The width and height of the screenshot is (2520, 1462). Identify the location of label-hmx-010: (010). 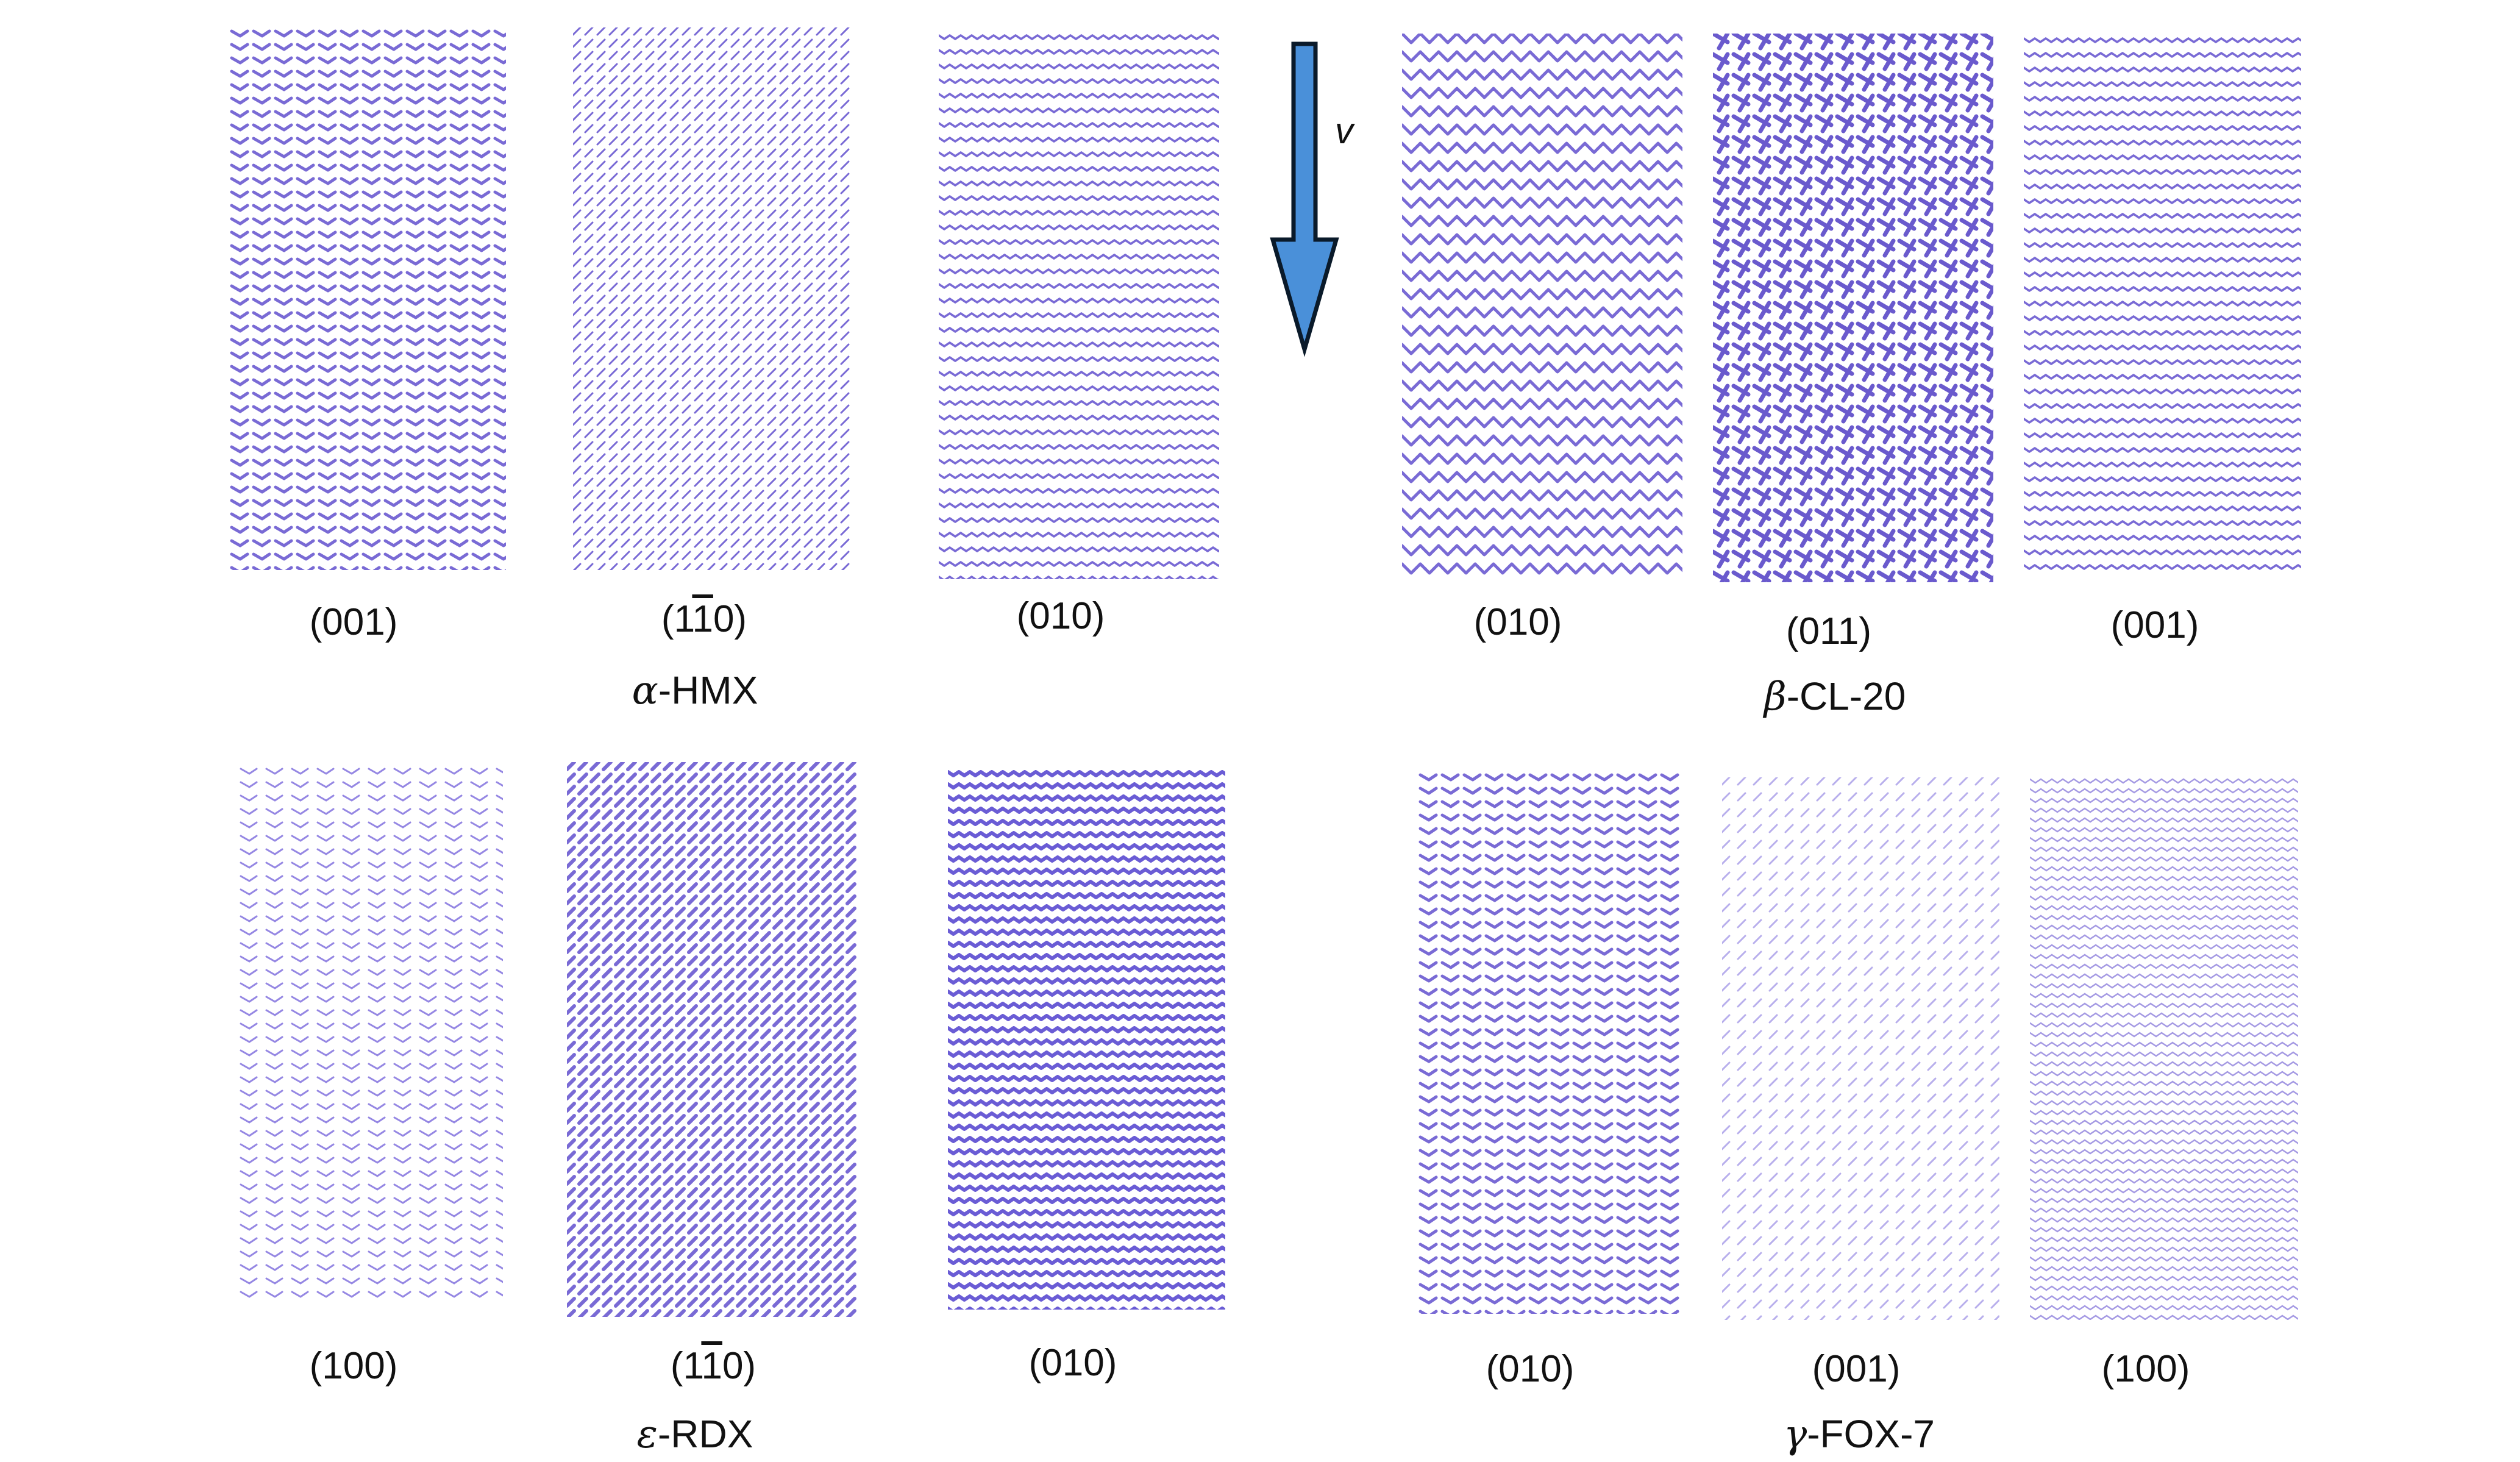
(1060, 616).